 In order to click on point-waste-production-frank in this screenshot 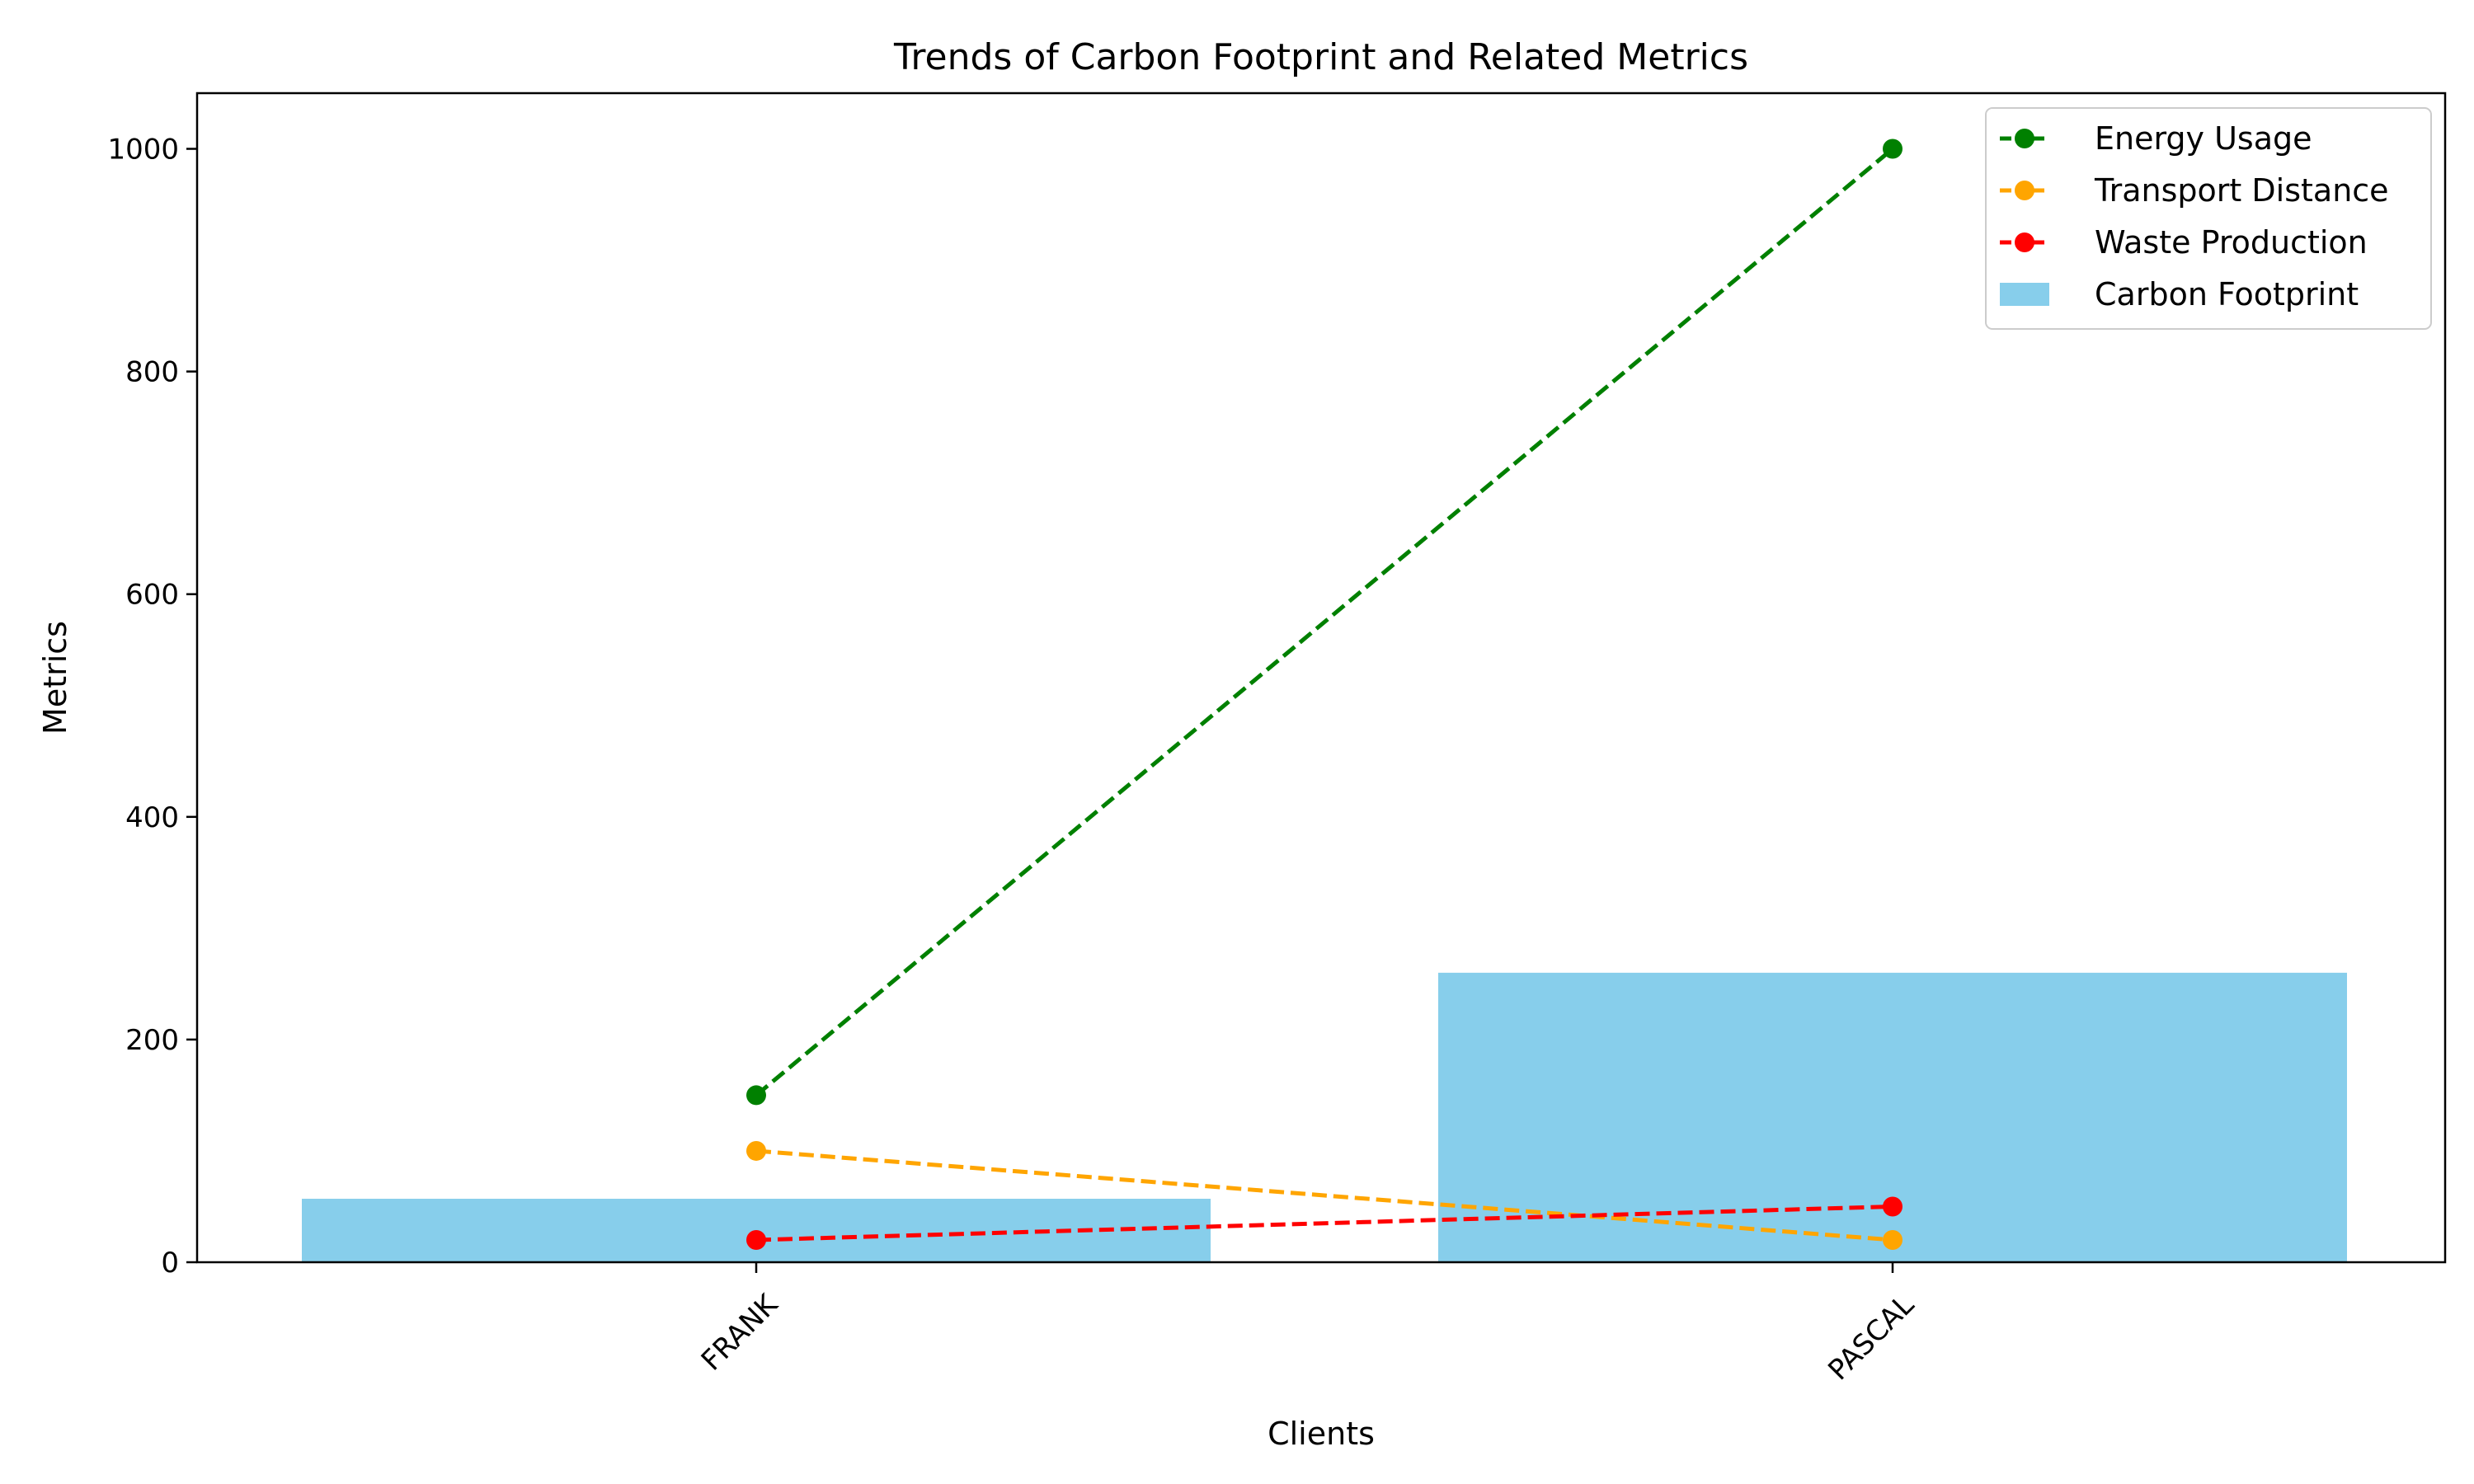, I will do `click(756, 1239)`.